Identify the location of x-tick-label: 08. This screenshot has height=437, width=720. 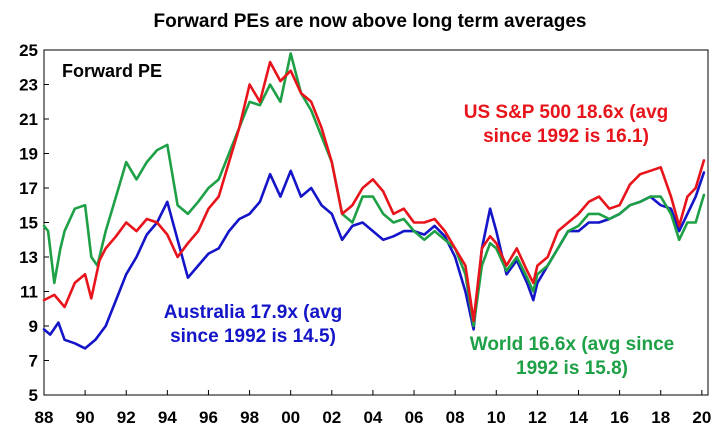
(455, 417).